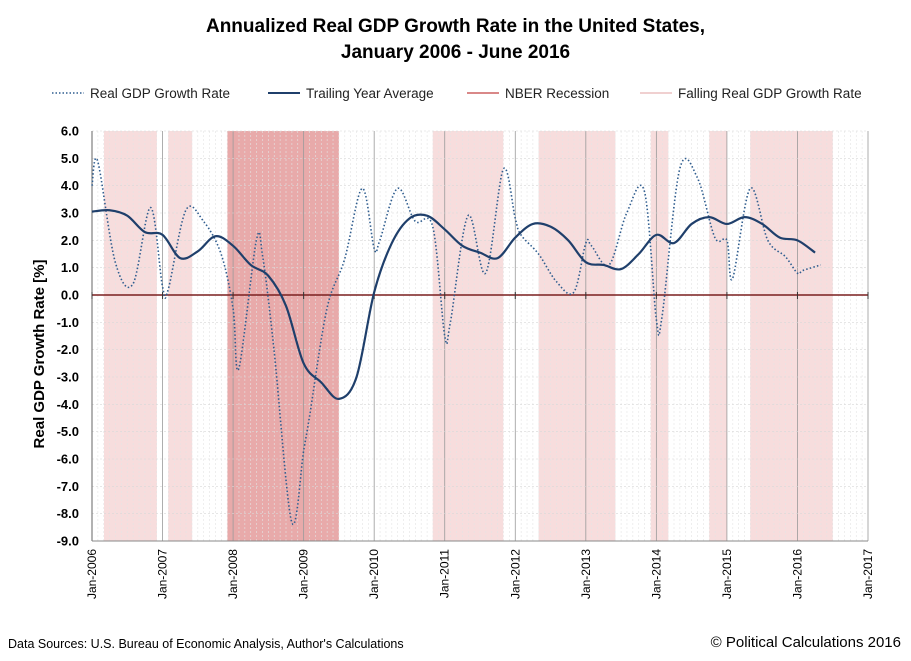 This screenshot has width=911, height=661. I want to click on legend-label-gdp: Real GDP Growth Rate, so click(160, 93).